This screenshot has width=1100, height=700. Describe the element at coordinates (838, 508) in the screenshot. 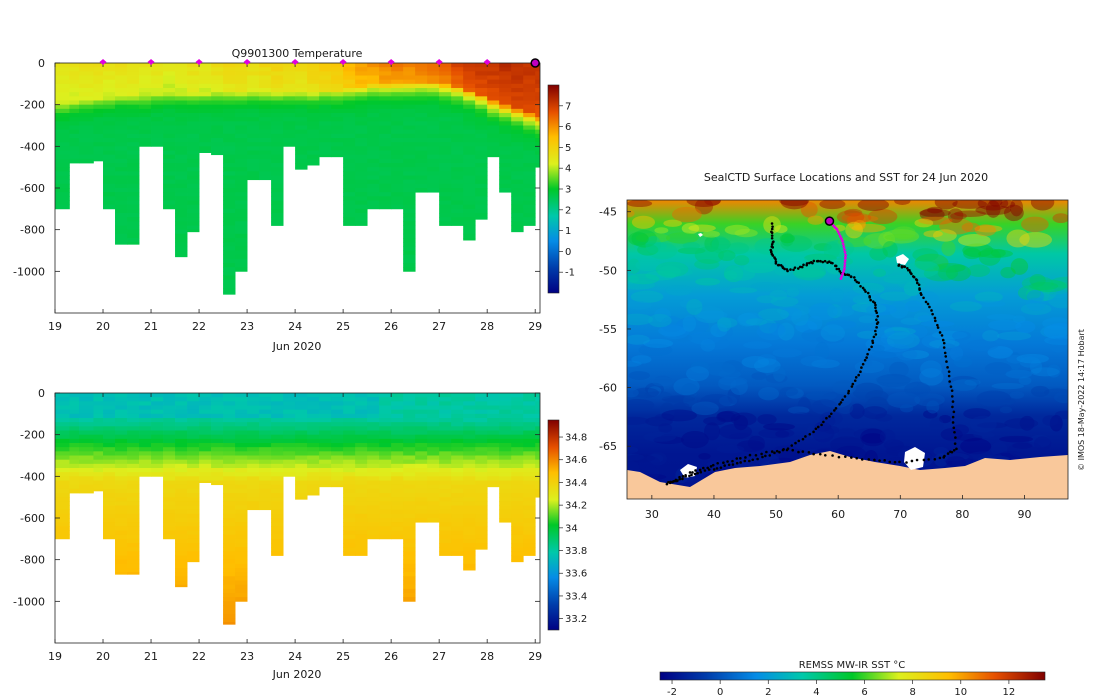

I see `map-longitude-axis: 30 40 50 60 70 80 90` at that location.